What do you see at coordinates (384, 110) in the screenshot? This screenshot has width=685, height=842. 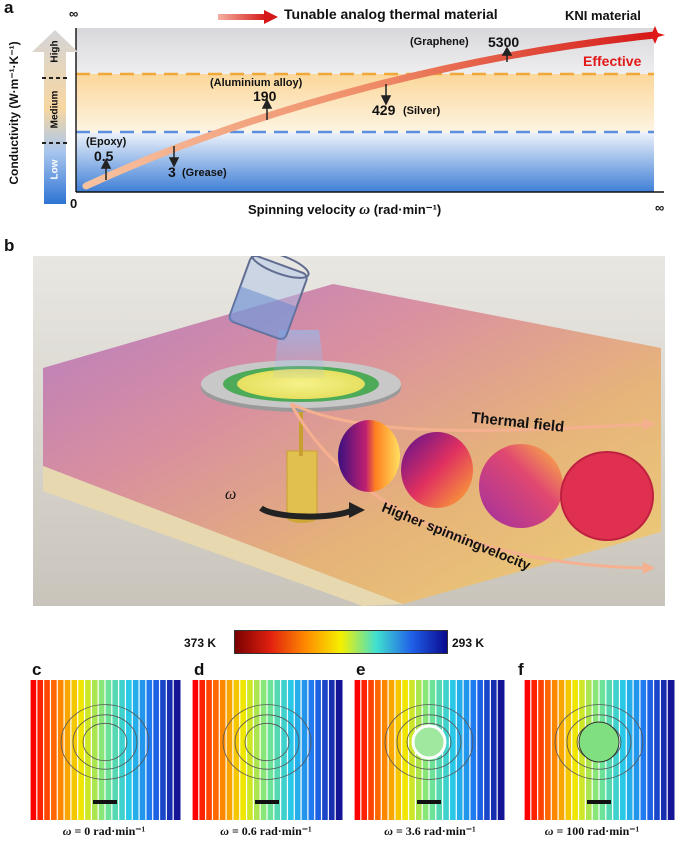 I see `silver-value: 429` at bounding box center [384, 110].